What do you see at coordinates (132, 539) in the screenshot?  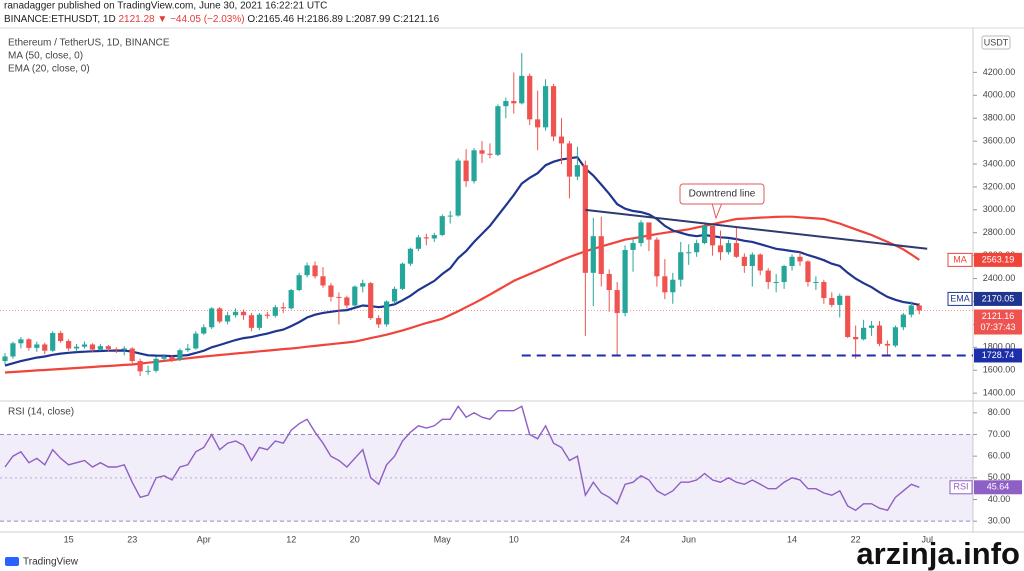 I see `x-tick-label: 23` at bounding box center [132, 539].